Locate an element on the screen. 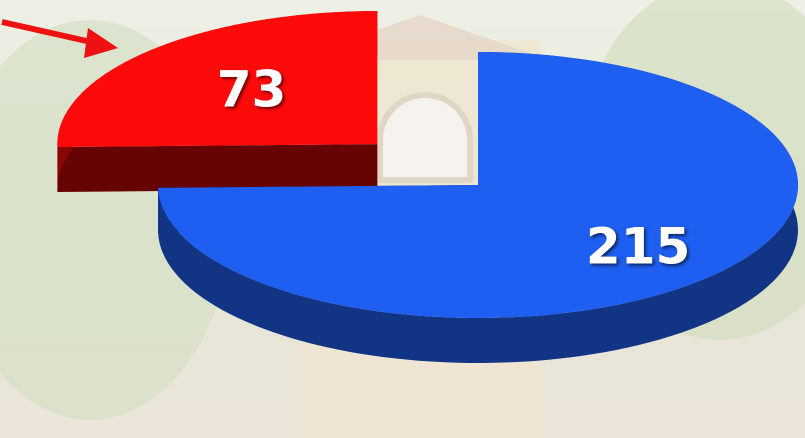 The image size is (805, 438). arrow is located at coordinates (59, 38).